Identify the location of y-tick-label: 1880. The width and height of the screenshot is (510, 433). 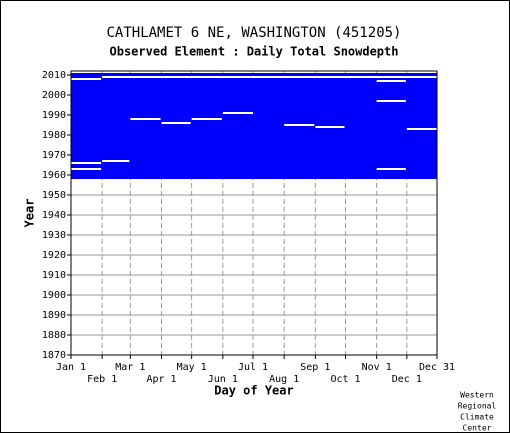
(54, 335).